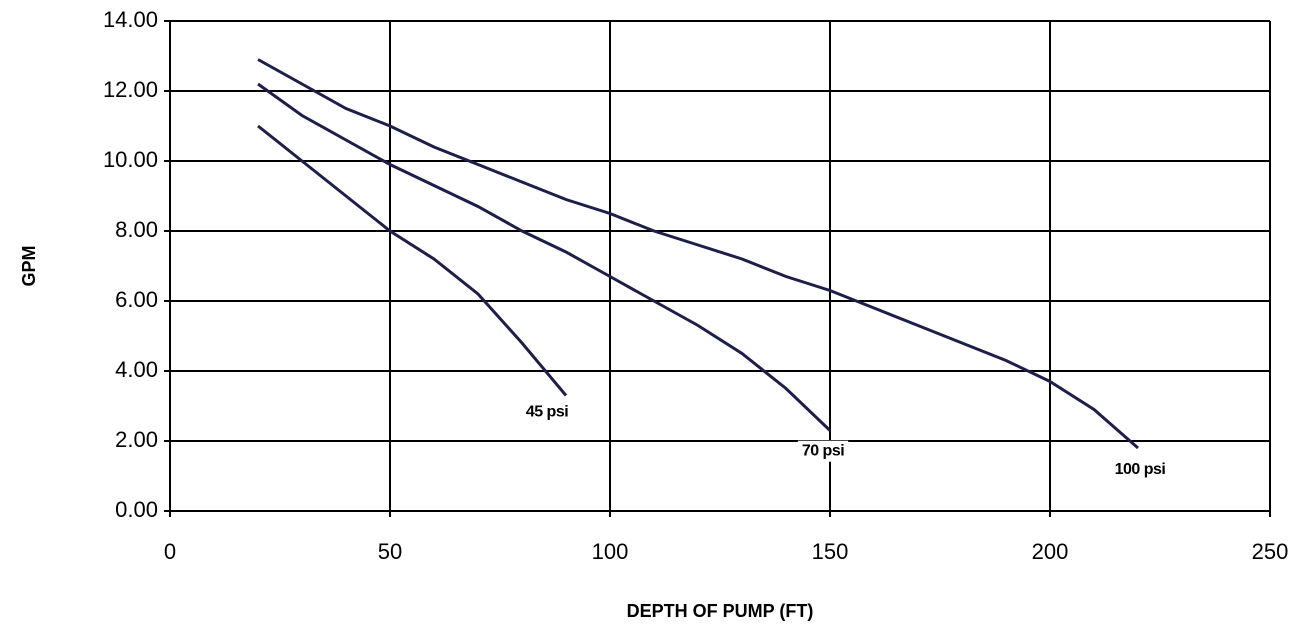  What do you see at coordinates (136, 369) in the screenshot?
I see `y-tick-label: 4.00` at bounding box center [136, 369].